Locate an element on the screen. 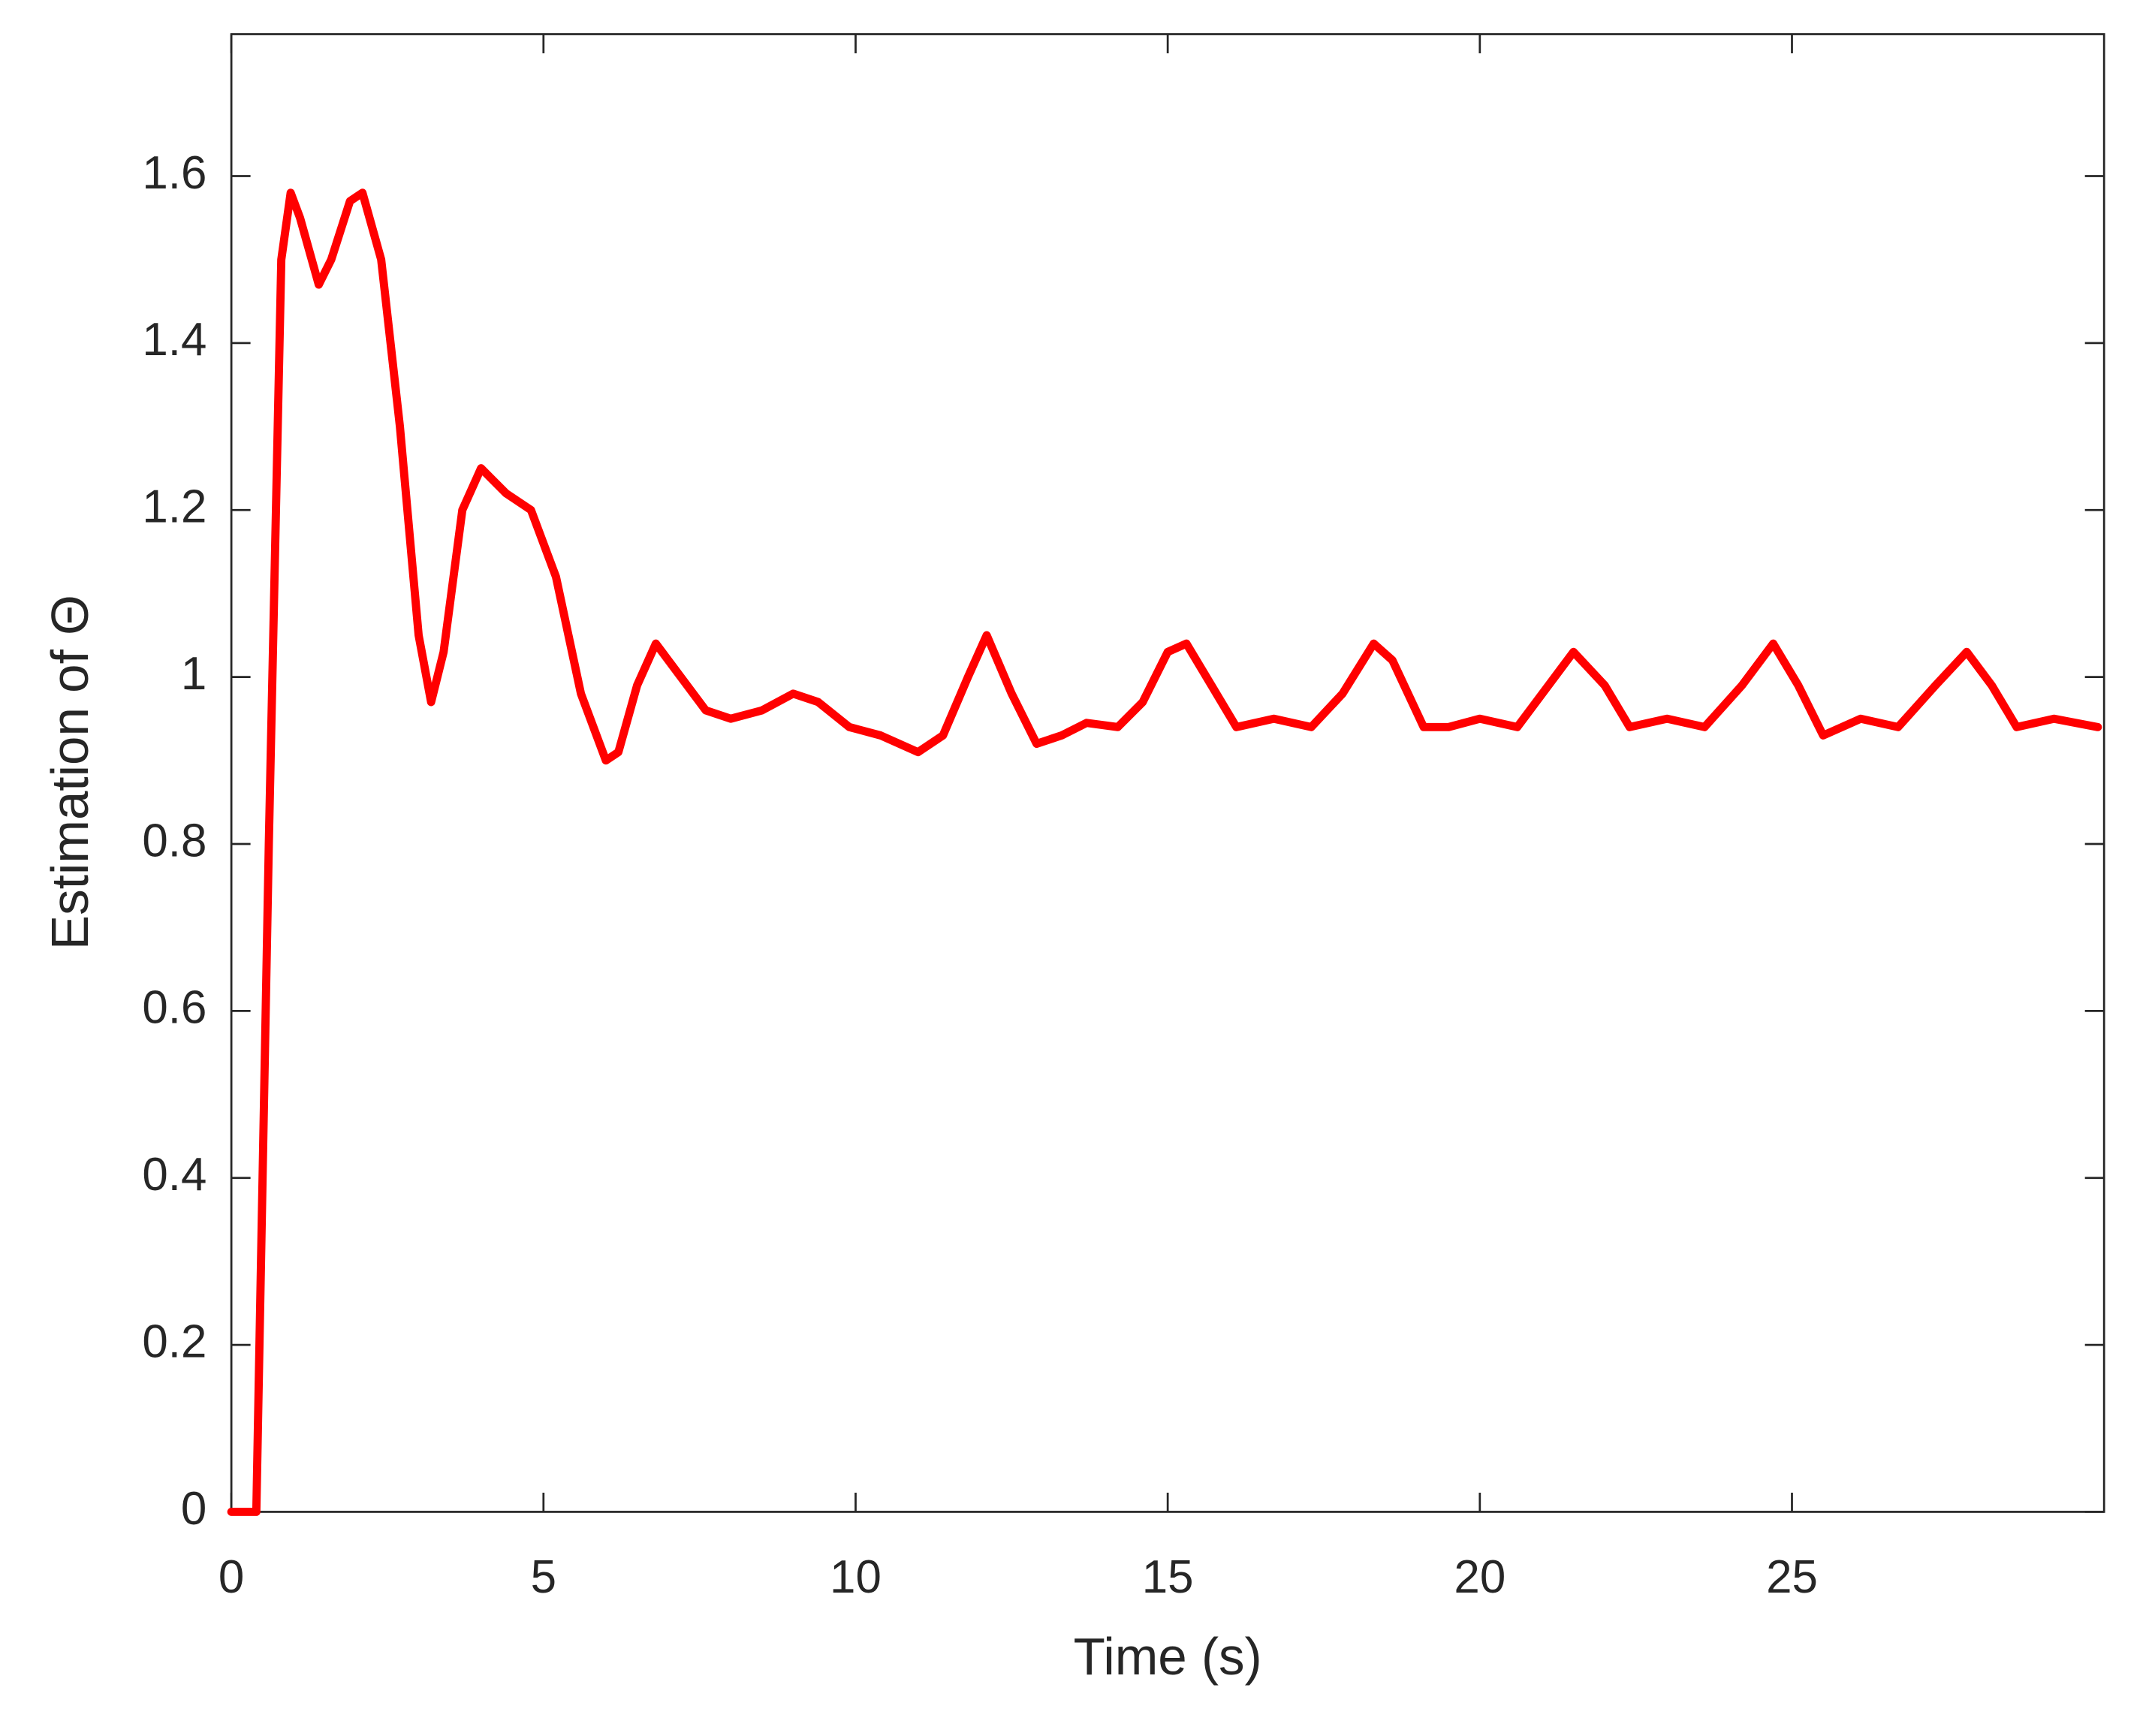 The height and width of the screenshot is (1736, 2155). y-tick-label: 0.2 is located at coordinates (174, 1341).